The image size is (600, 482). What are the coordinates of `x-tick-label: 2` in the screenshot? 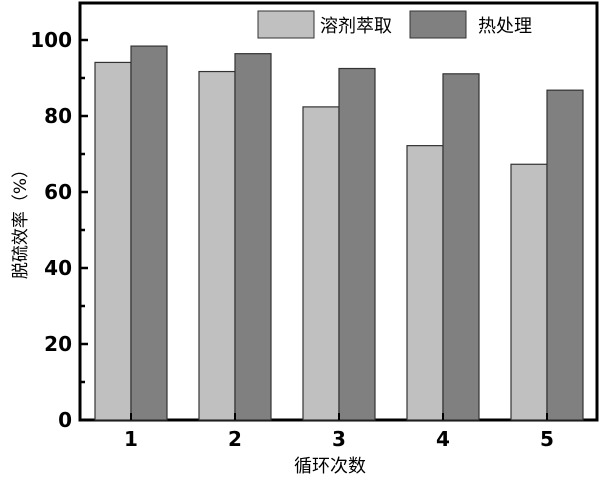 It's located at (235, 439).